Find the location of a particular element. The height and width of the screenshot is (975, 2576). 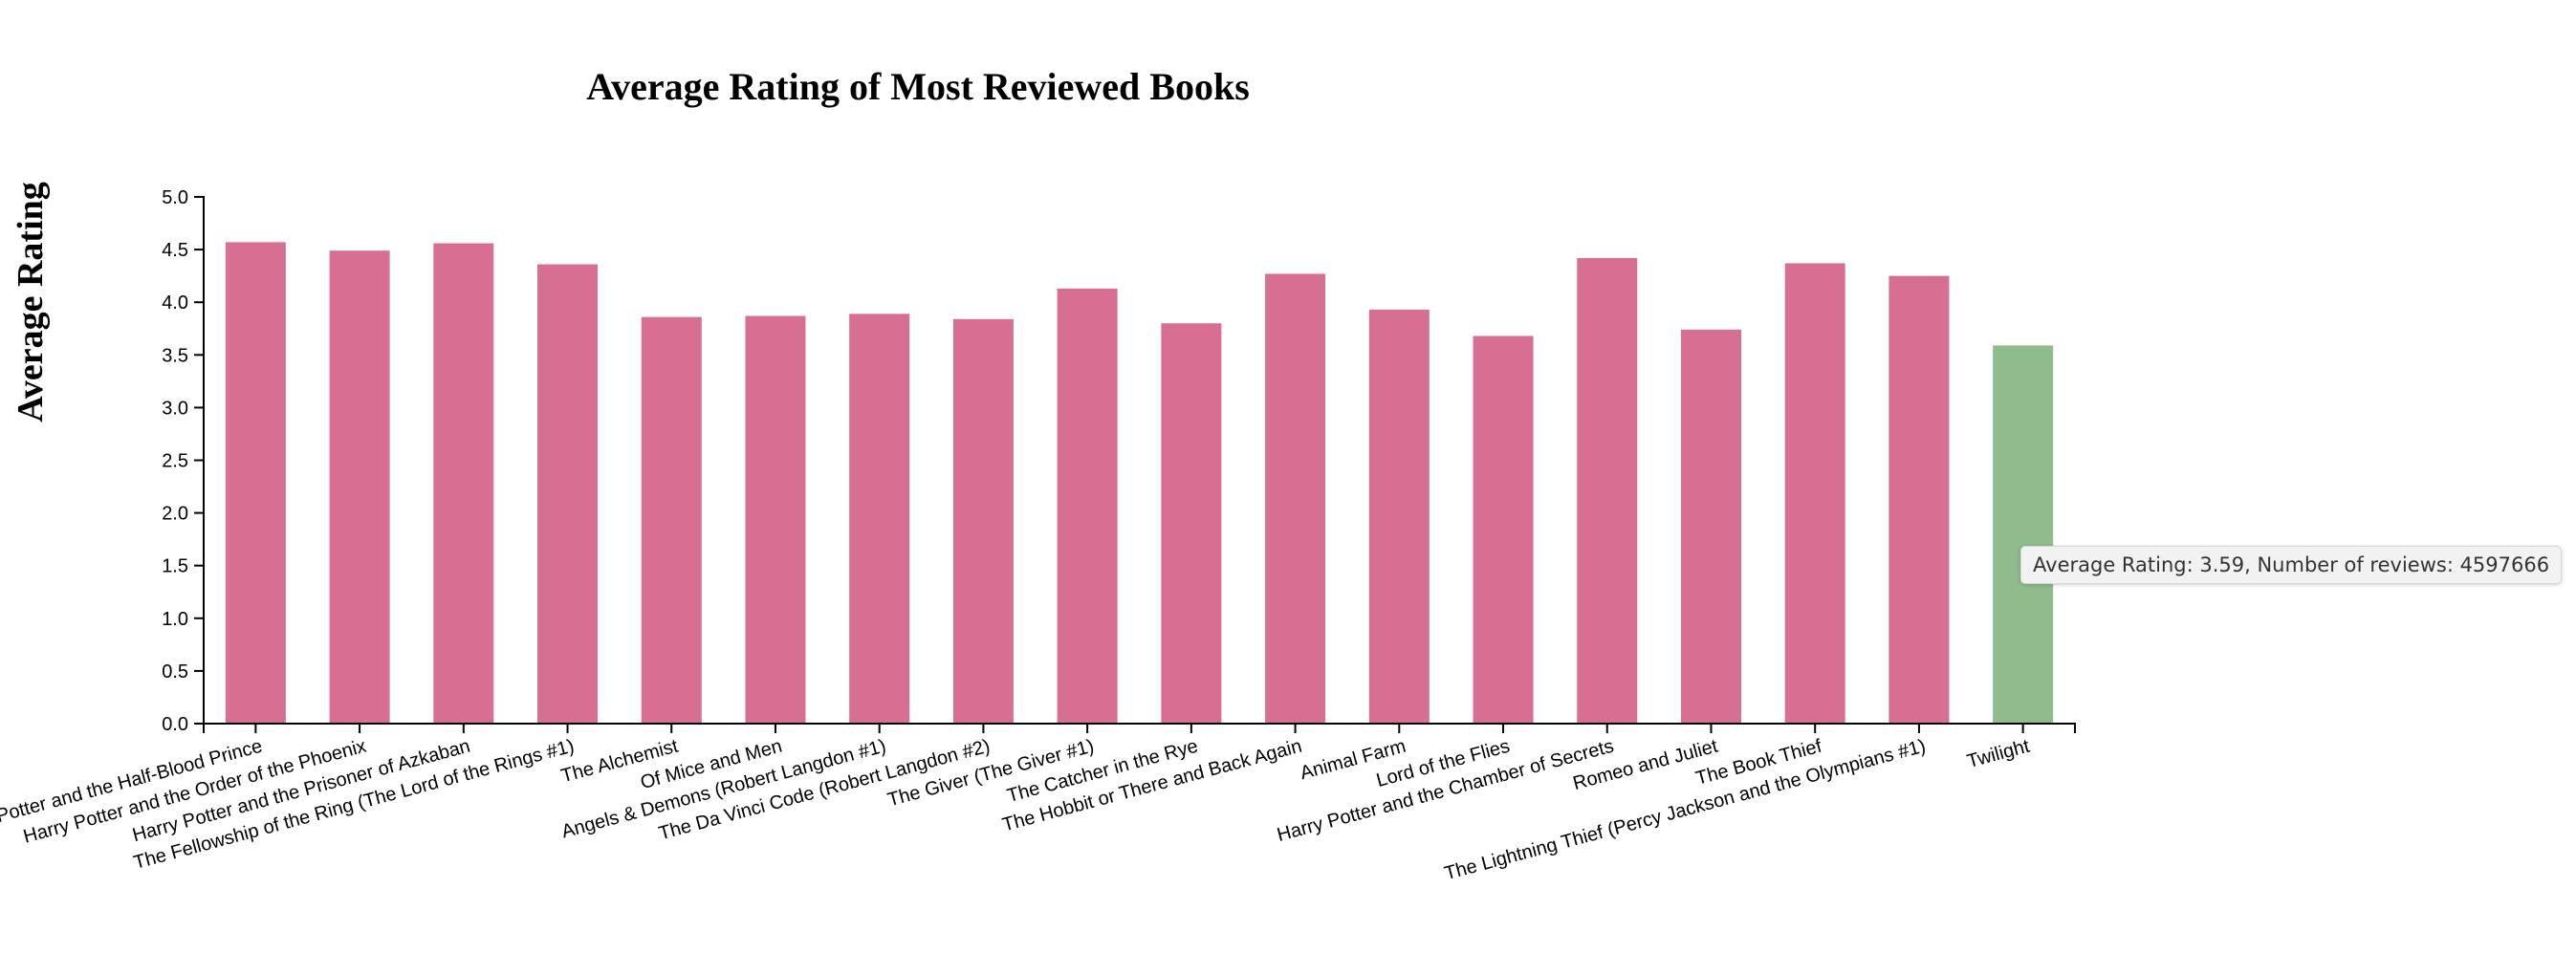

y-tick-label: 3.0 is located at coordinates (175, 409).